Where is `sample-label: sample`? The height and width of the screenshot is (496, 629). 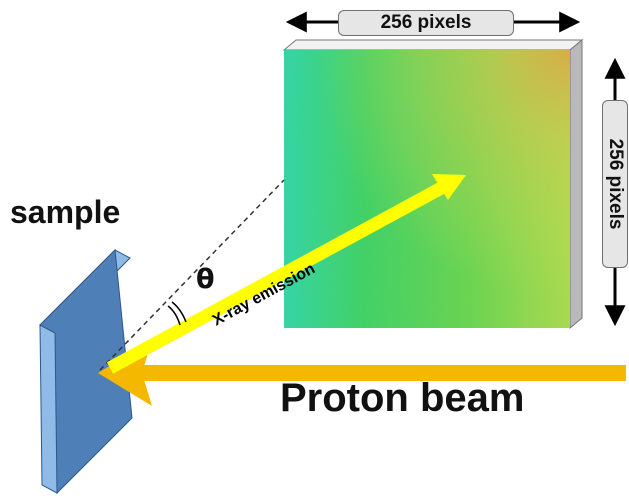 sample-label: sample is located at coordinates (65, 212).